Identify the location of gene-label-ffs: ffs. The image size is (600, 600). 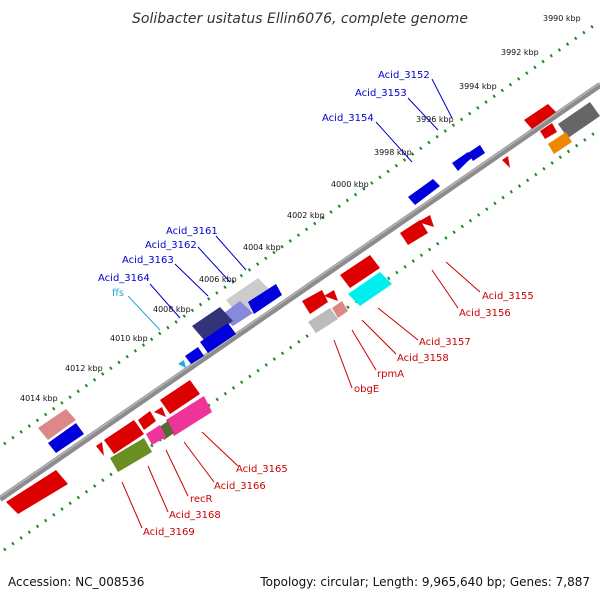
(118, 293).